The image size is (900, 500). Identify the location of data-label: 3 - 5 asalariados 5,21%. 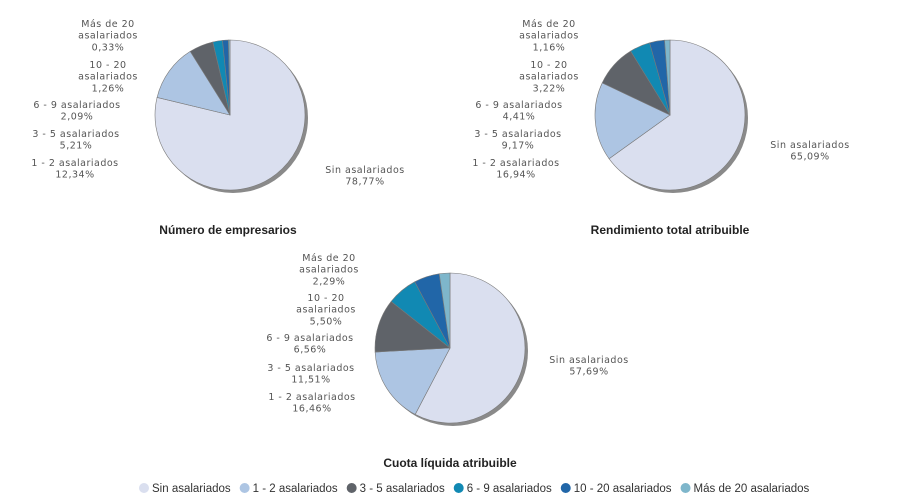
(75, 140).